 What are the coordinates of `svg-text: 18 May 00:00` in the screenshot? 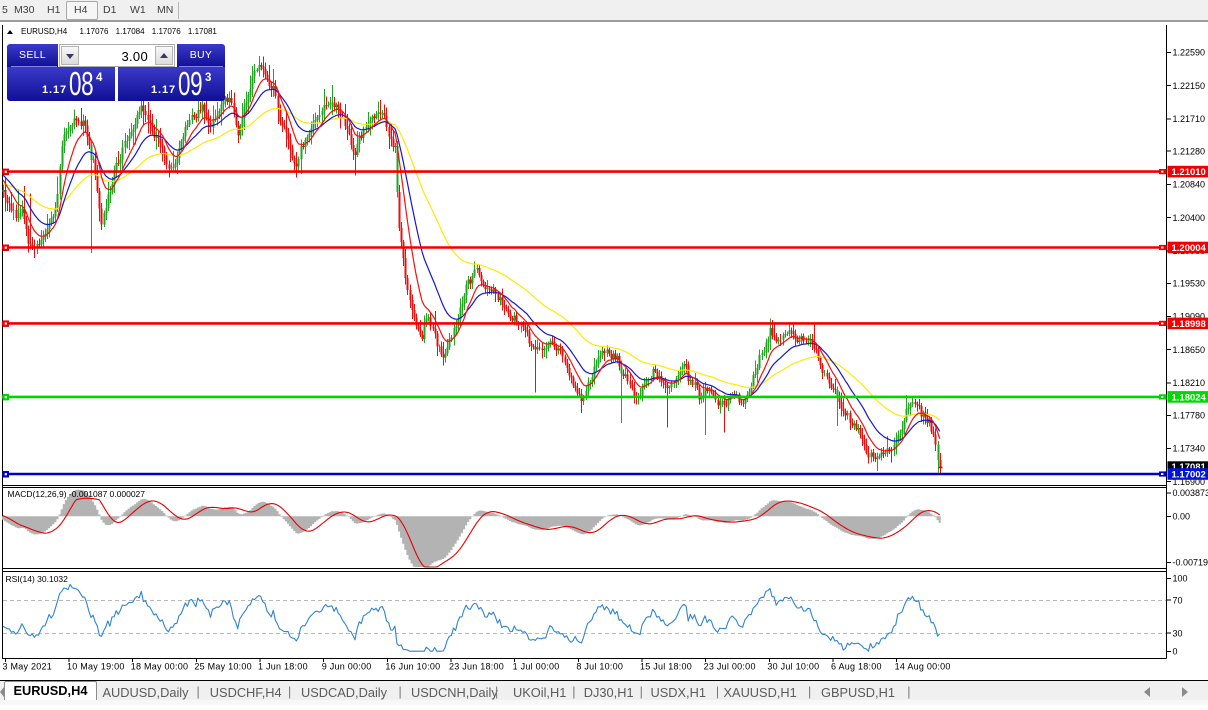 It's located at (160, 667).